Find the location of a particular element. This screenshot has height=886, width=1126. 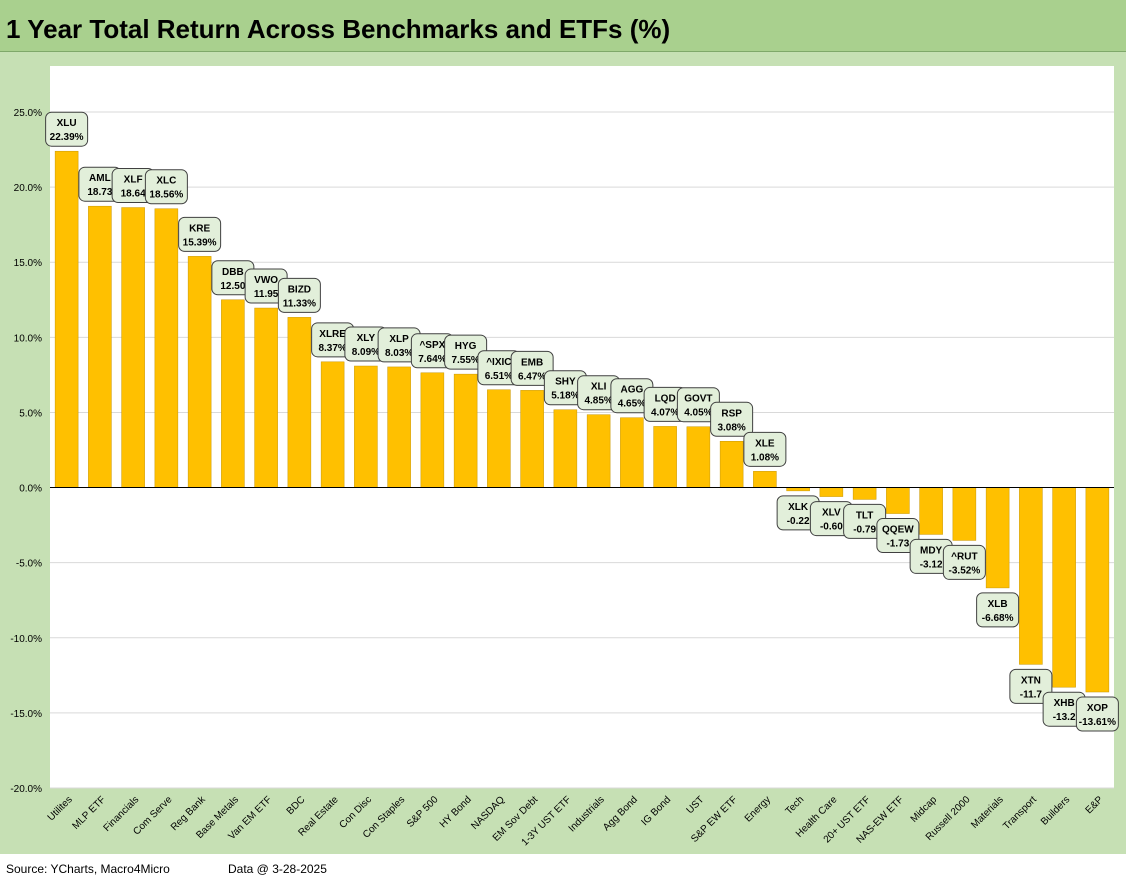

data-label-value: 12.50 is located at coordinates (232, 286).